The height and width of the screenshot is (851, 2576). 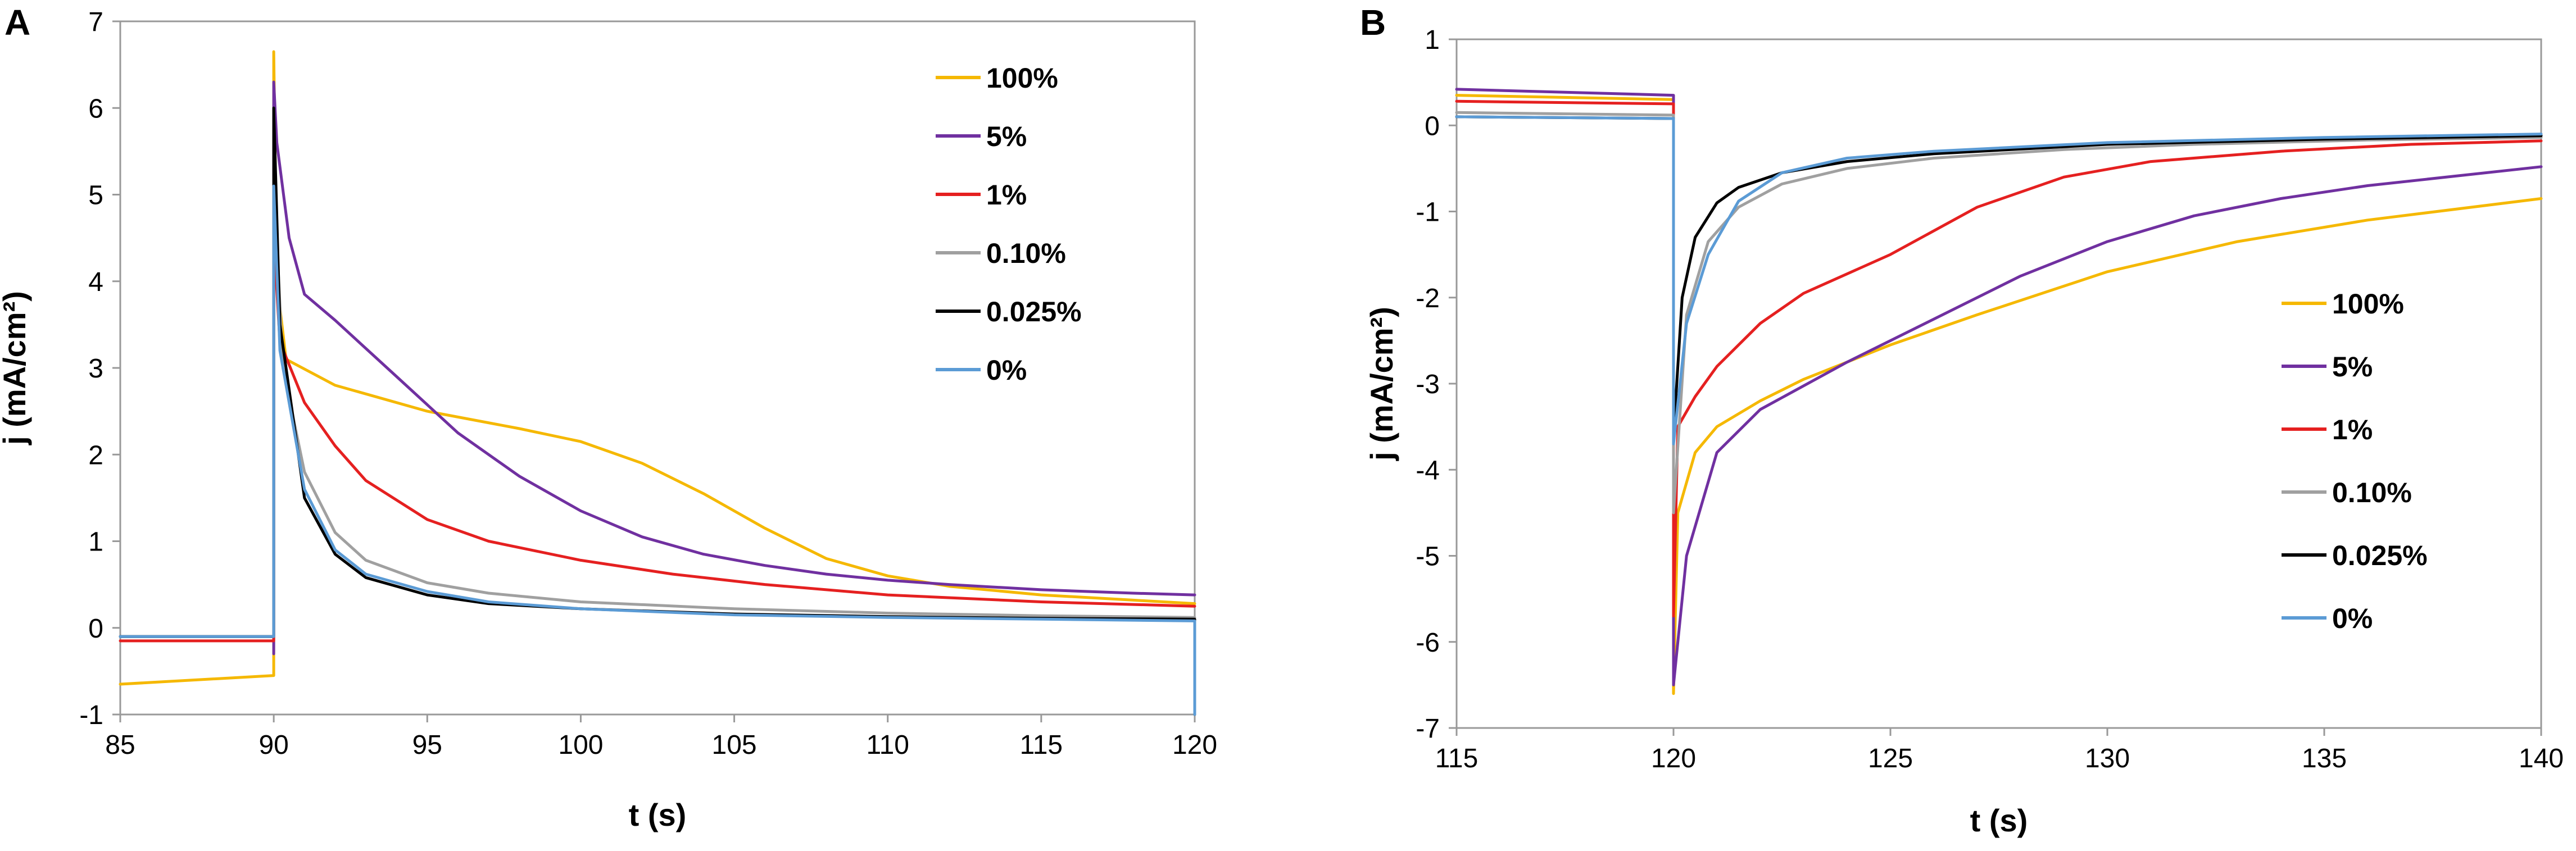 I want to click on y-tick-label-b: -5, so click(x=1428, y=557).